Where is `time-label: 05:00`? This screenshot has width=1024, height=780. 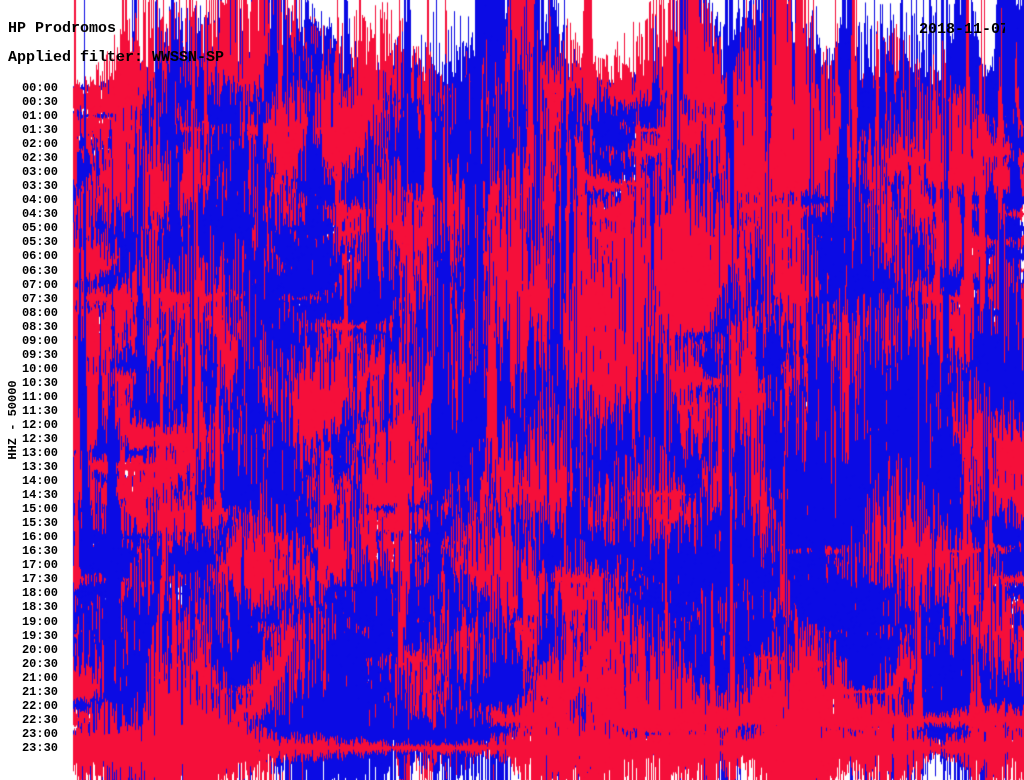
time-label: 05:00 is located at coordinates (39, 228).